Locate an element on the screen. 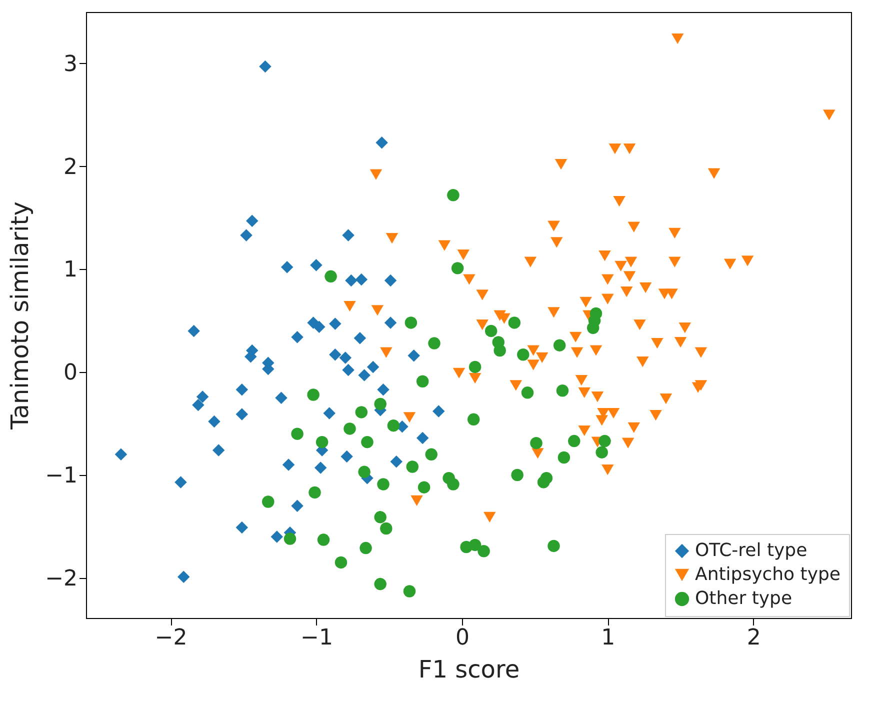  y-tick-label: 0 is located at coordinates (71, 373).